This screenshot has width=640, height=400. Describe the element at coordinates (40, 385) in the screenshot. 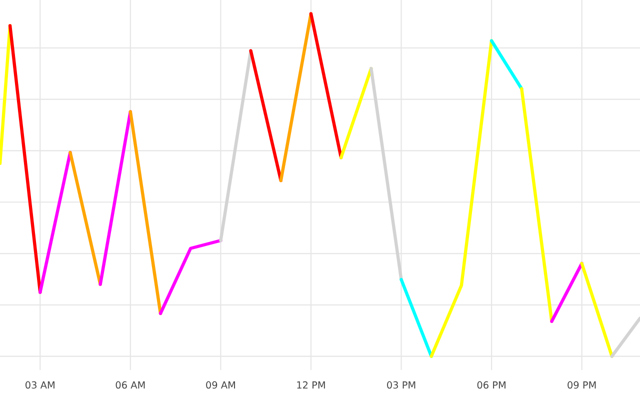

I see `x-tick-label: 03 AM` at that location.